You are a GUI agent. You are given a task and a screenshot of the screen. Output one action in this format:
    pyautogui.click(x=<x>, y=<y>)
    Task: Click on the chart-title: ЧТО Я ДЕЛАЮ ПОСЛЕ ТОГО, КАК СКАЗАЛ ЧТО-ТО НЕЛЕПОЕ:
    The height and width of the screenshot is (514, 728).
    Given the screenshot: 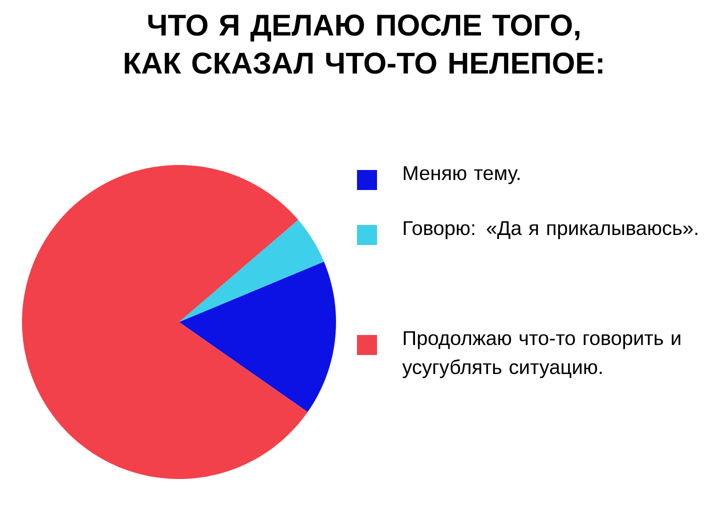 What is the action you would take?
    pyautogui.click(x=363, y=44)
    